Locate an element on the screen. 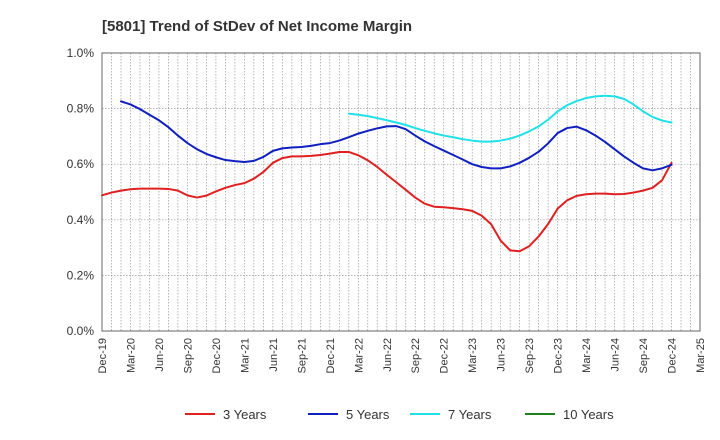  x-tick-label: Sep-23 is located at coordinates (530, 355).